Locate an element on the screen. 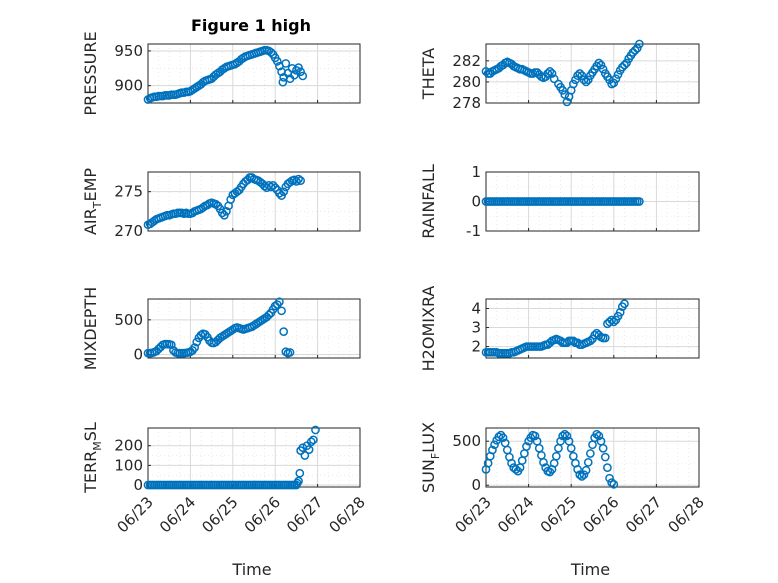 Image resolution: width=778 pixels, height=583 pixels. y-axis-label: RAINFALL is located at coordinates (428, 201).